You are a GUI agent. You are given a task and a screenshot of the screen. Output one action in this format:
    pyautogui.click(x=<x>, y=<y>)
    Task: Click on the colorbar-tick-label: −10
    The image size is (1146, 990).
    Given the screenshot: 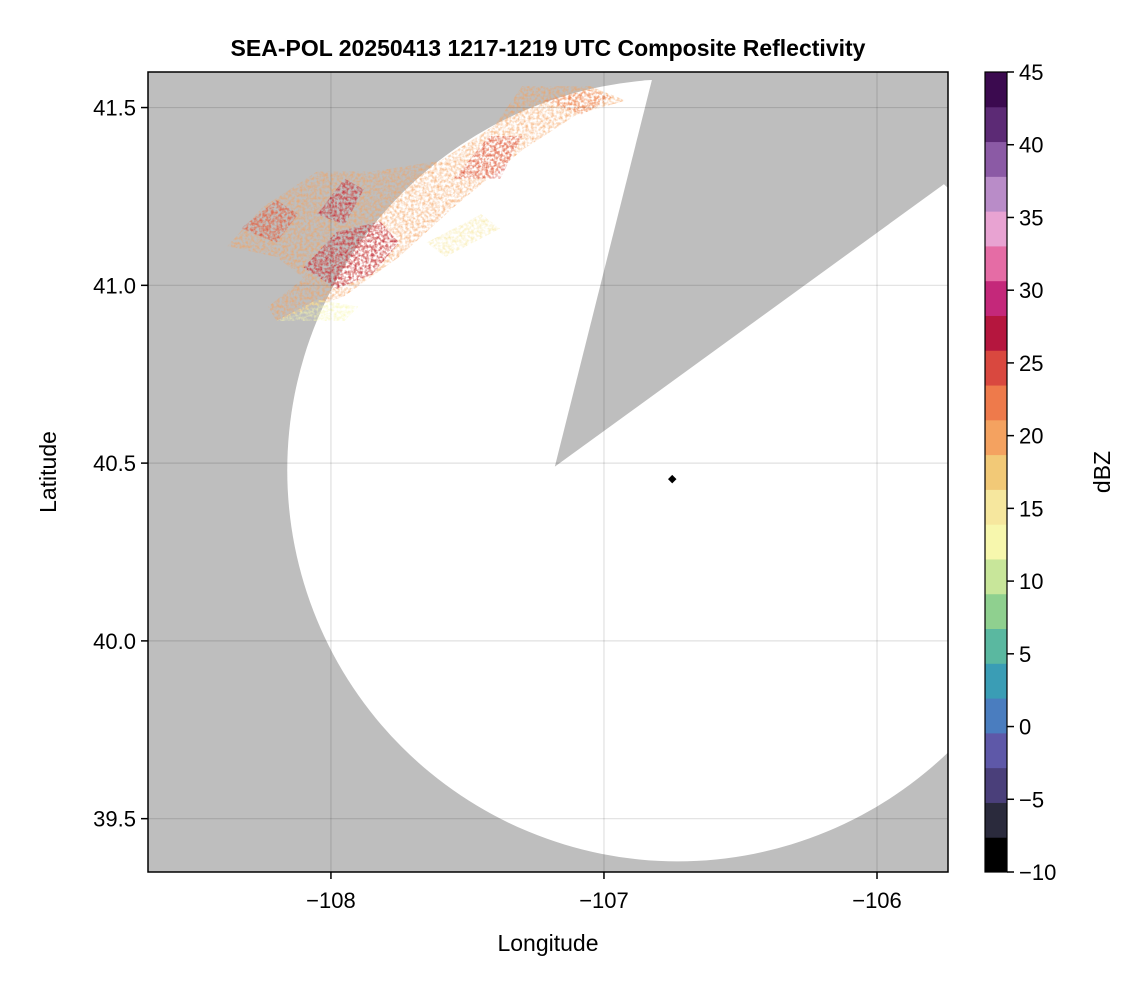 What is the action you would take?
    pyautogui.click(x=1037, y=872)
    